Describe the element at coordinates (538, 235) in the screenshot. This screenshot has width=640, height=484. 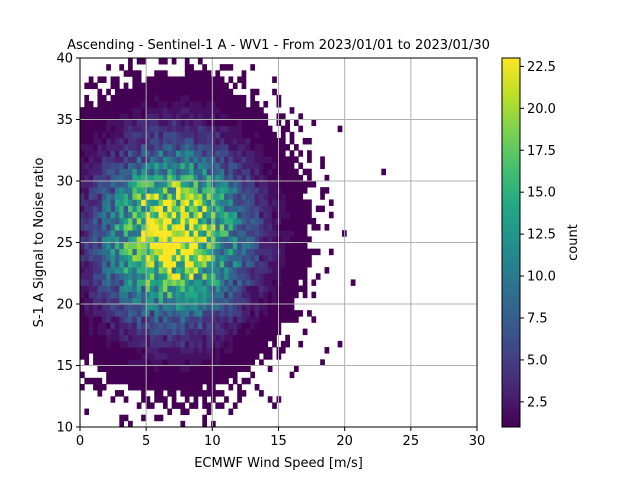
I see `colorbar-ticks: 2.55.07.510.012.515.017.520.022.5` at that location.